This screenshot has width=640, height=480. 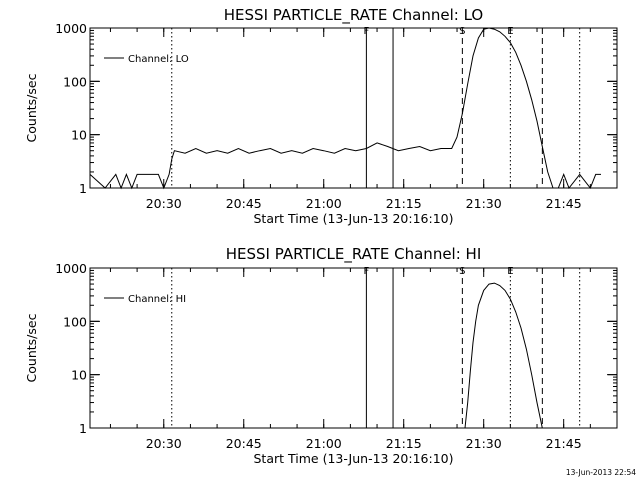 What do you see at coordinates (601, 472) in the screenshot?
I see `timestamp-stamp: 13-Jun-2013 22:54` at bounding box center [601, 472].